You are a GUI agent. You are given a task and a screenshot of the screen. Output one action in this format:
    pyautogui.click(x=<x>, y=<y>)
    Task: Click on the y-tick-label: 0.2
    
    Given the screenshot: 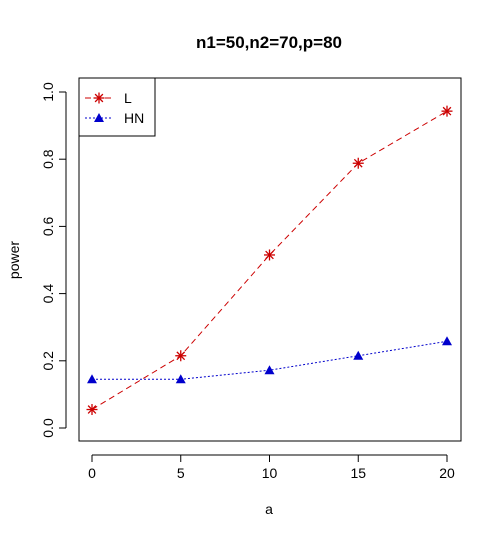 What is the action you would take?
    pyautogui.click(x=48, y=361)
    